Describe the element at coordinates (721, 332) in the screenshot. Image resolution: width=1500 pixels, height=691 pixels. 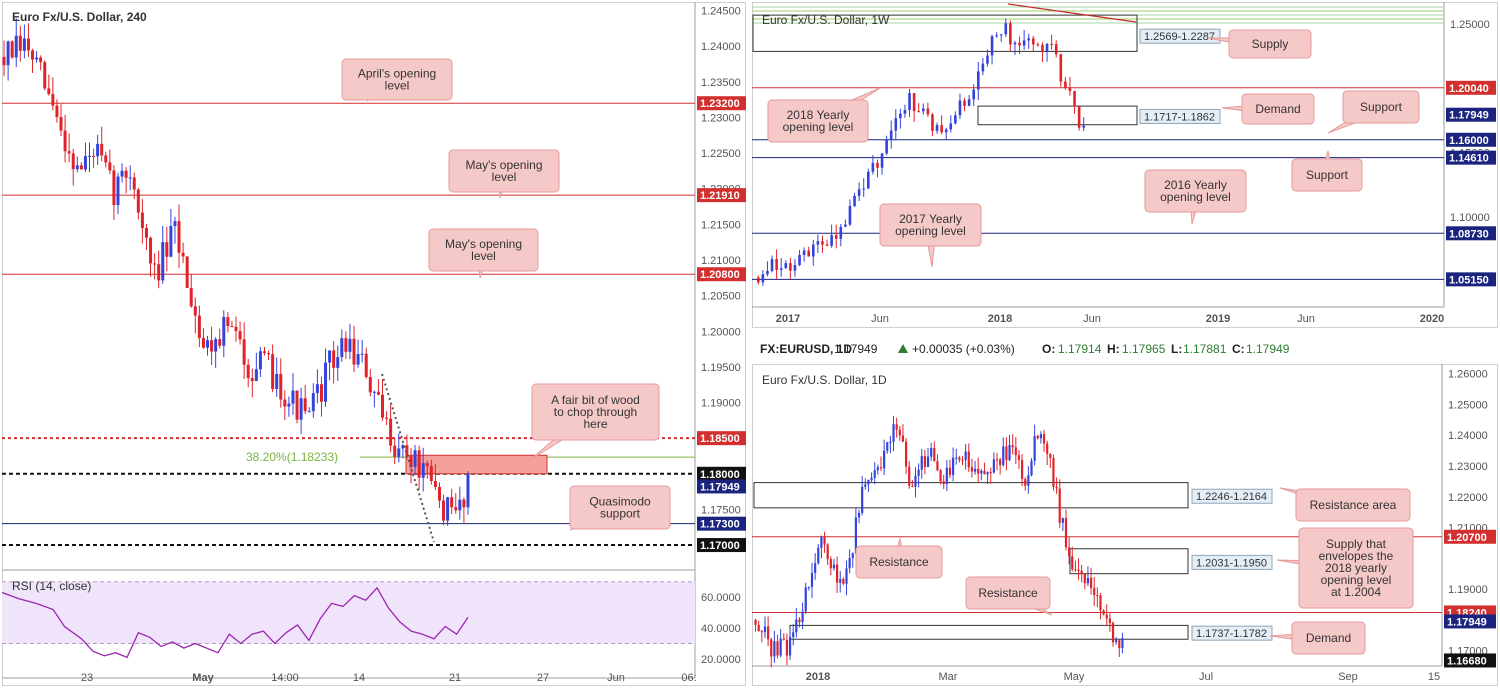
I see `left-price-tick: 1.20000` at that location.